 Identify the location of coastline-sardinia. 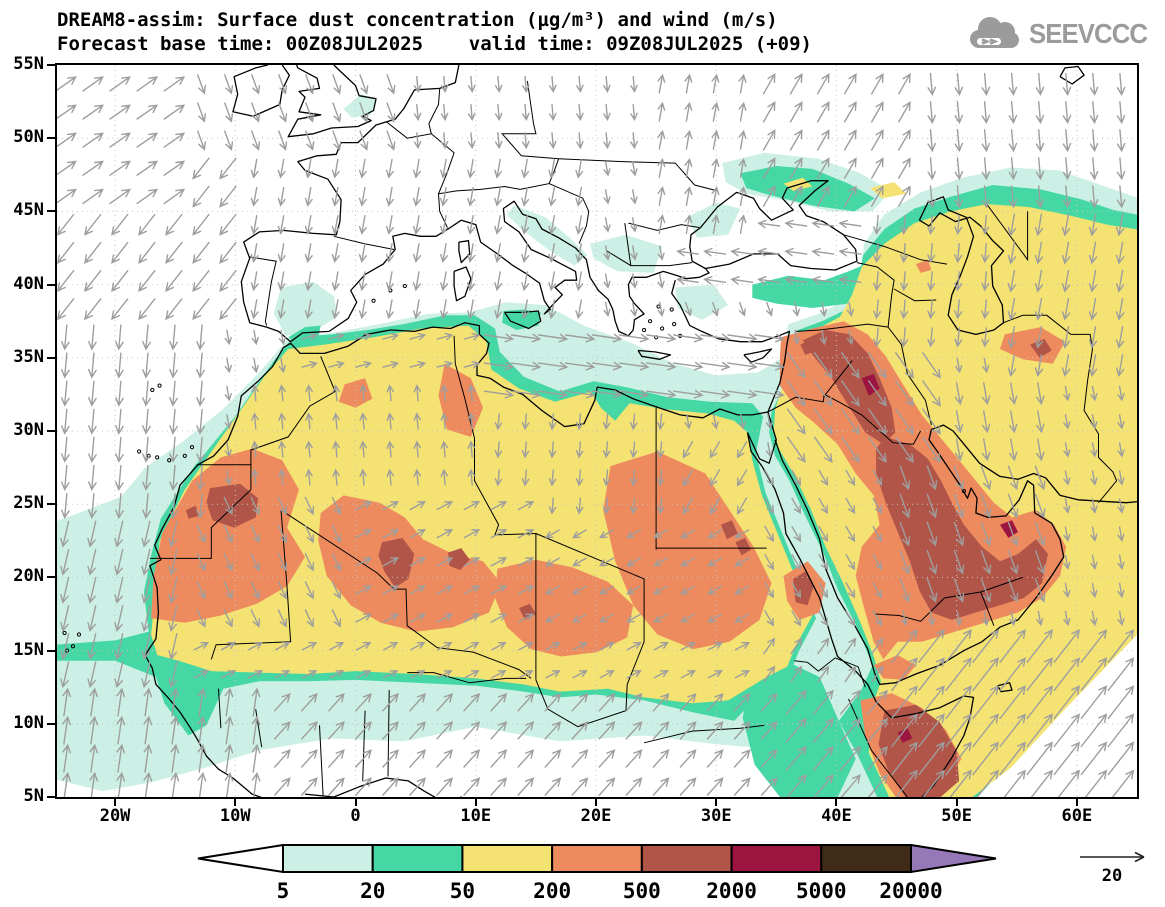
(462, 284).